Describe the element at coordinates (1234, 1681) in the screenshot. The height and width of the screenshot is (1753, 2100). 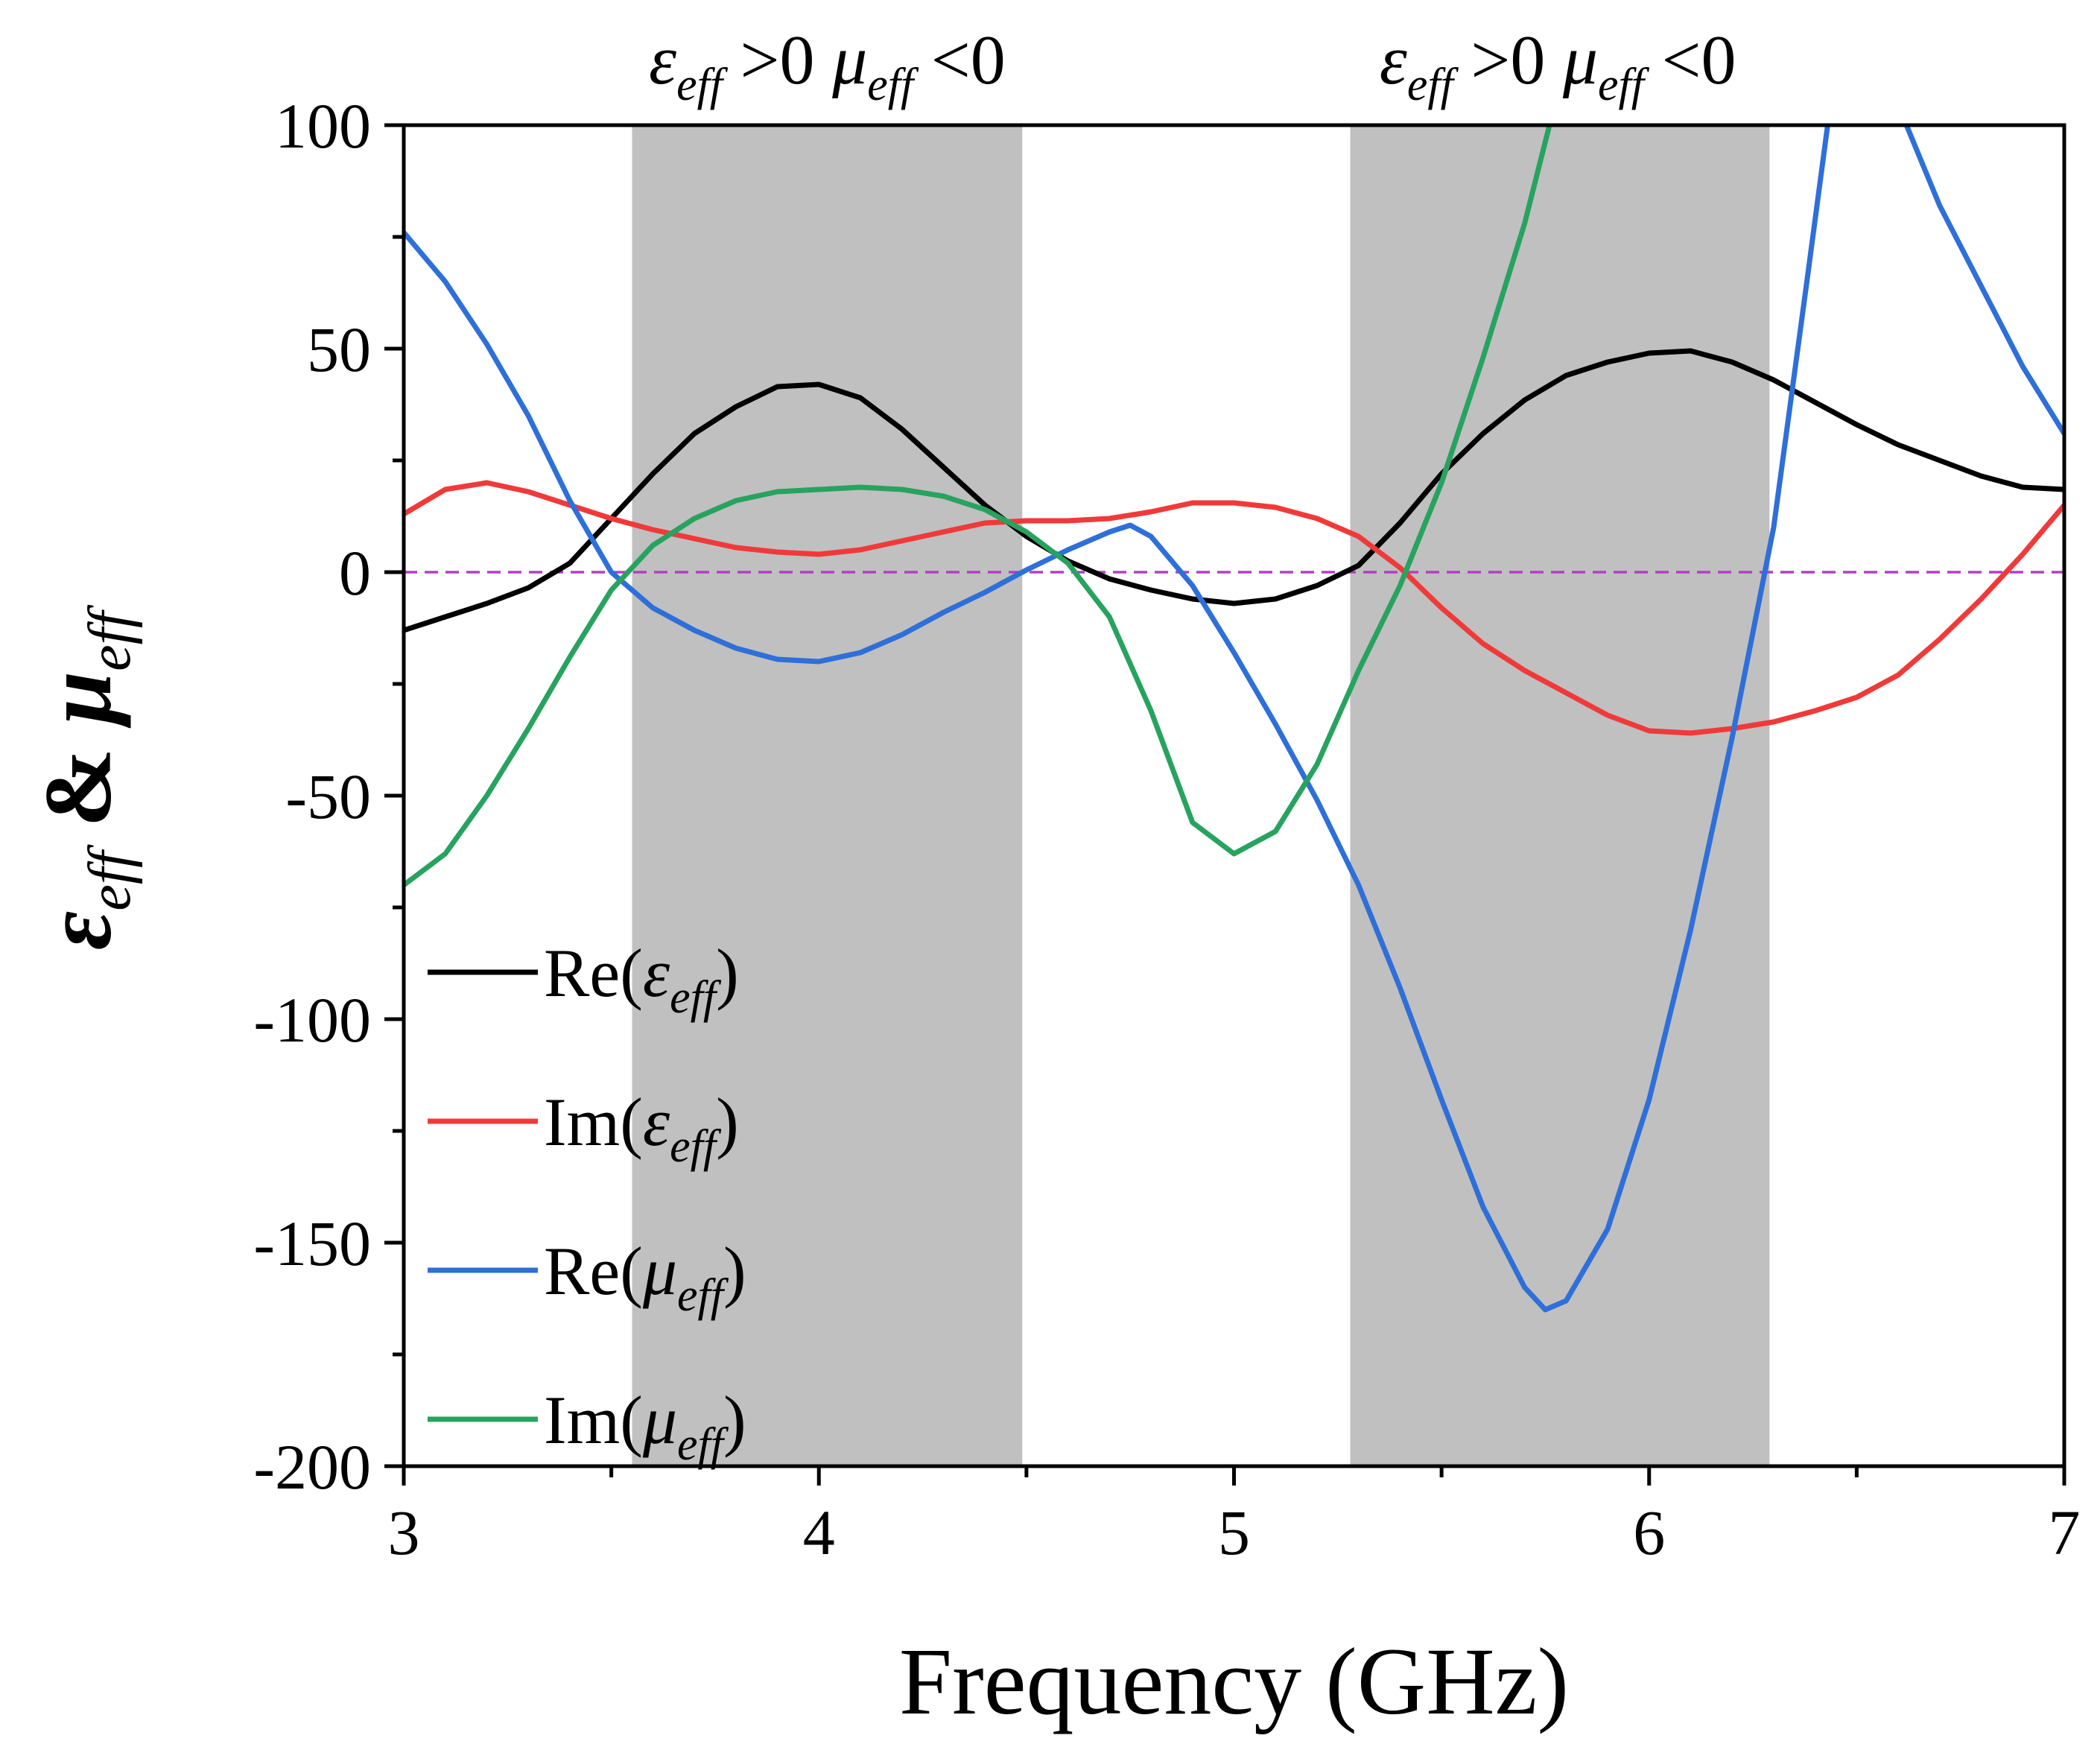
I see `x-axis-title: Frequency (GHz)` at that location.